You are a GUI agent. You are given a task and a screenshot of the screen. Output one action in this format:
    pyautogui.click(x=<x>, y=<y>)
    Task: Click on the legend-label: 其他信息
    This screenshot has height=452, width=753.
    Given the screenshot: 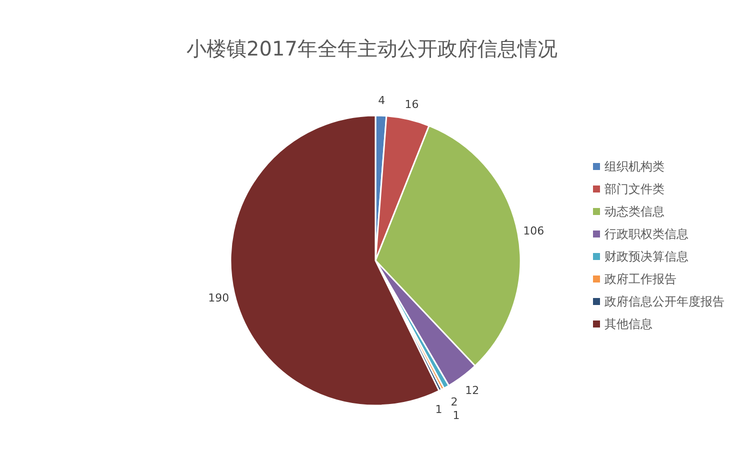 What is the action you would take?
    pyautogui.click(x=628, y=324)
    